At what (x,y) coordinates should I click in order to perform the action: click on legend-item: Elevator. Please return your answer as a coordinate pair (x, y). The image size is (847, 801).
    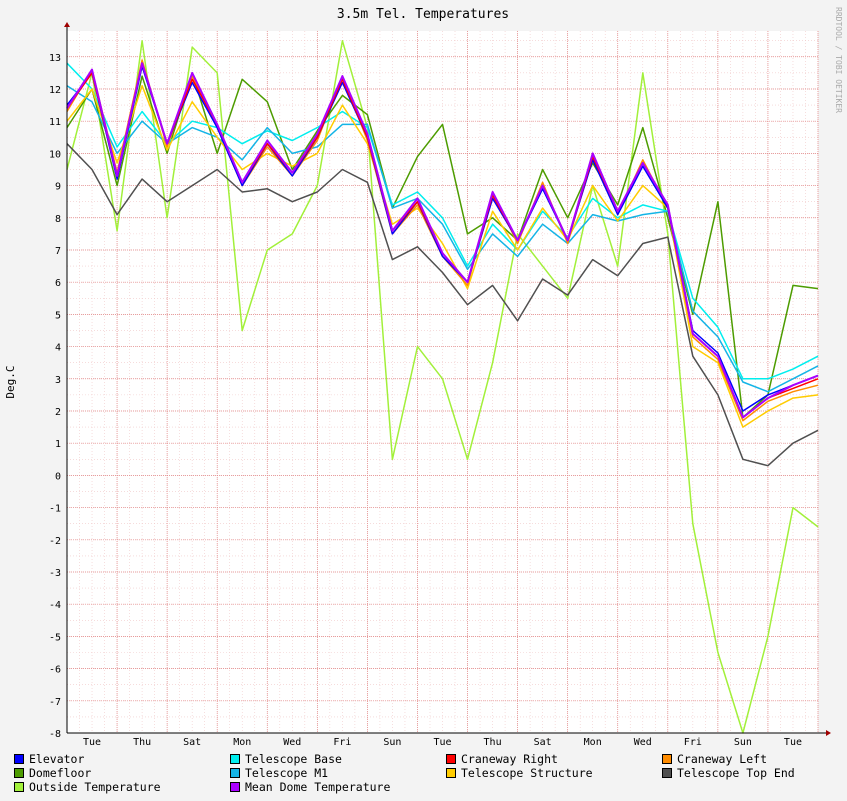
    Looking at the image, I should click on (49, 759).